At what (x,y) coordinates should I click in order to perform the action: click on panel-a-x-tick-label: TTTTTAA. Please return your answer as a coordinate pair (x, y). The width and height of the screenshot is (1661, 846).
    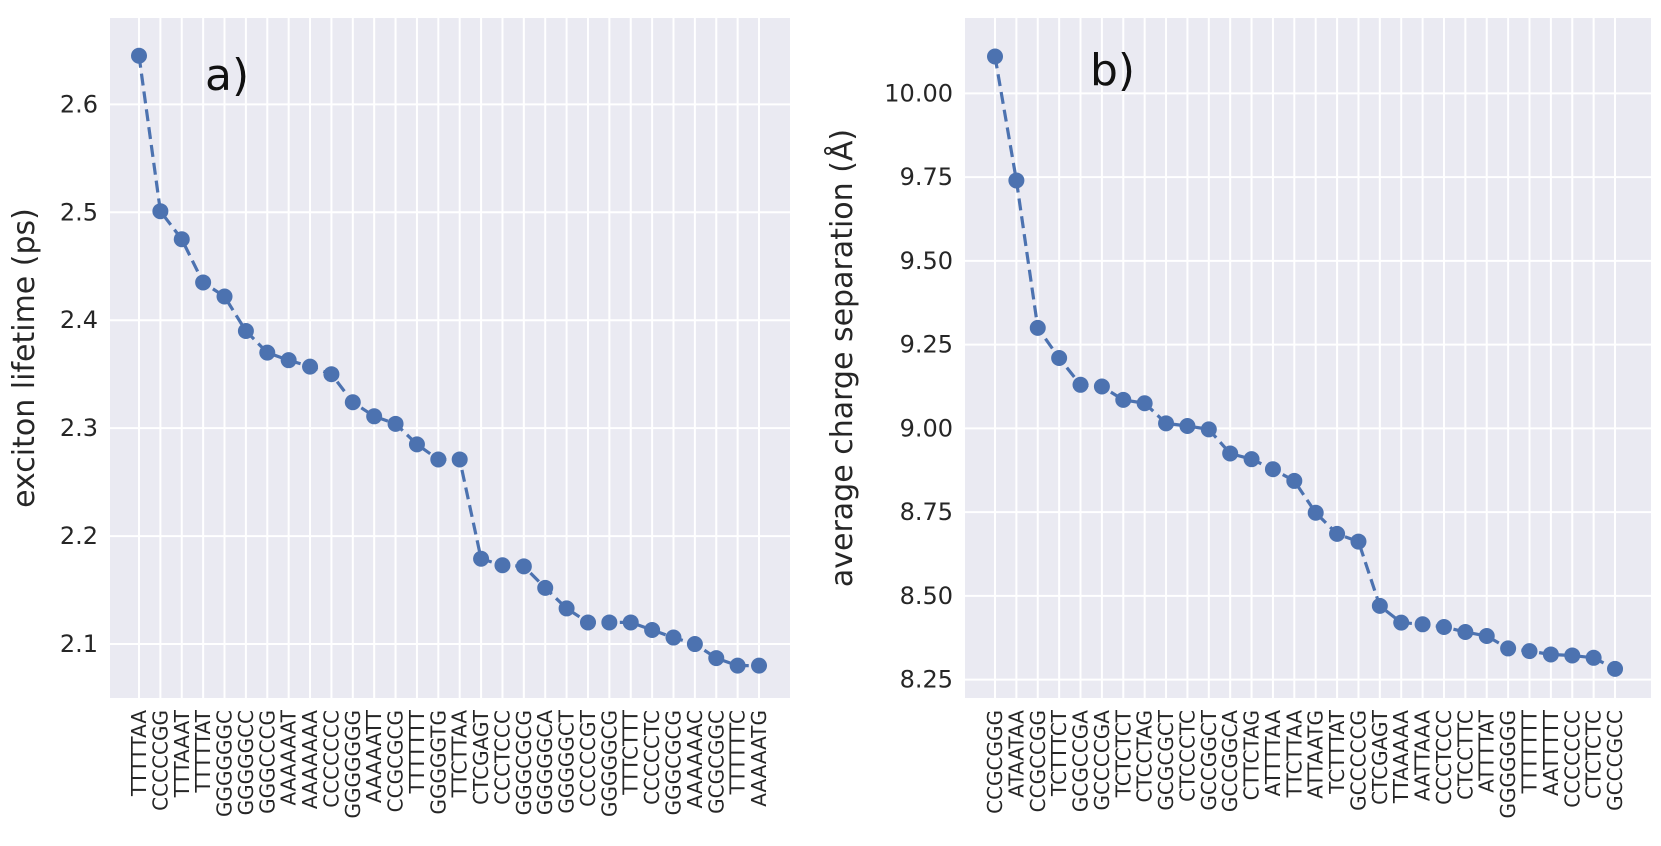
    Looking at the image, I should click on (139, 753).